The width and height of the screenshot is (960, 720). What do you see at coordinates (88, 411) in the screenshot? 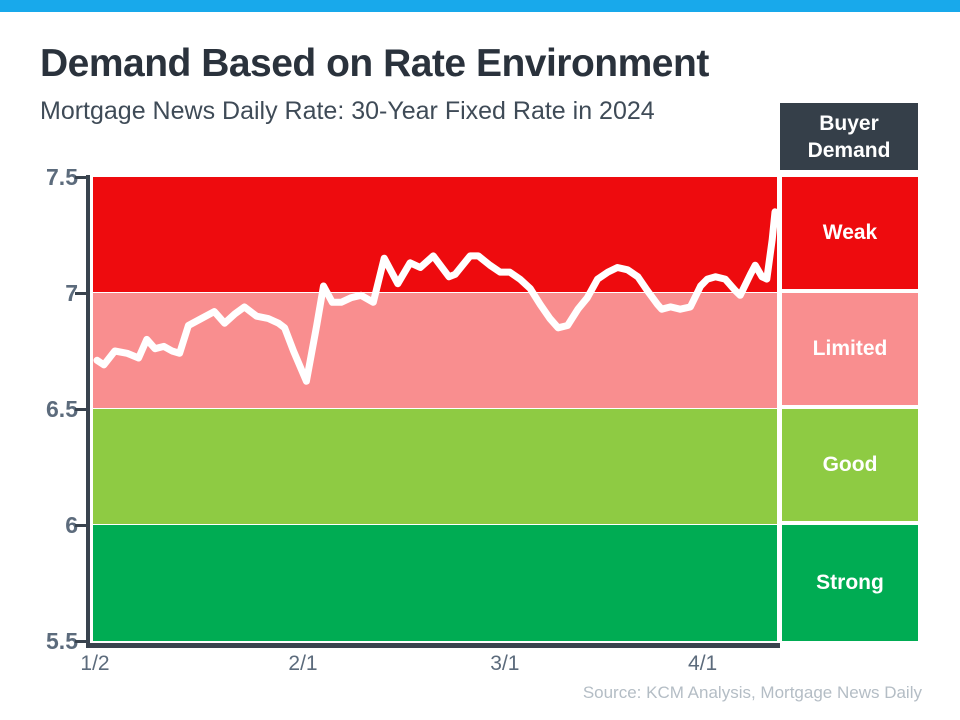
I see `y-axis-line` at bounding box center [88, 411].